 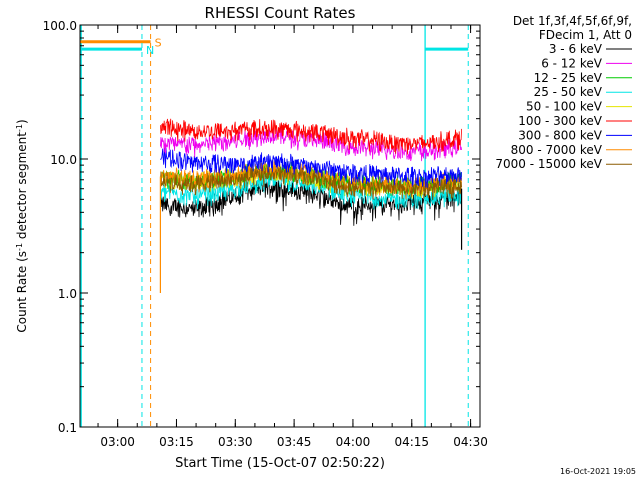 What do you see at coordinates (353, 442) in the screenshot?
I see `x-tick-label: 04:00` at bounding box center [353, 442].